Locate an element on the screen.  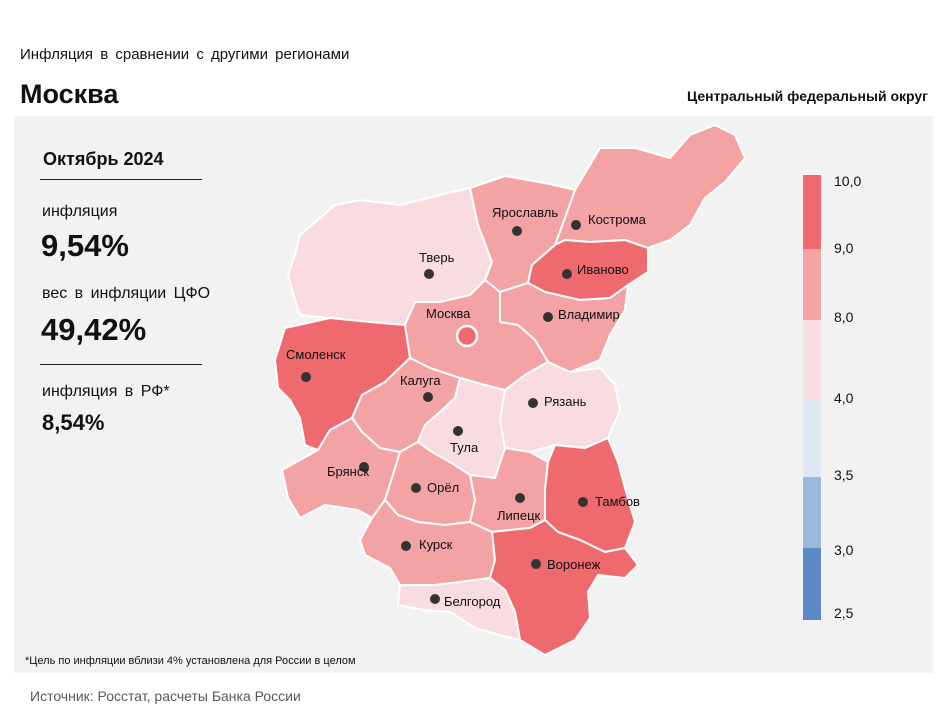
city-label-tula: Тула is located at coordinates (464, 447).